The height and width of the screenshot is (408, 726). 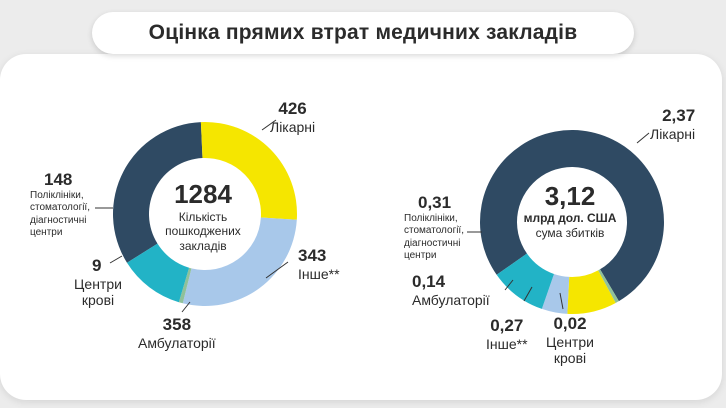 I want to click on right-value-blood: 0,02, so click(x=570, y=323).